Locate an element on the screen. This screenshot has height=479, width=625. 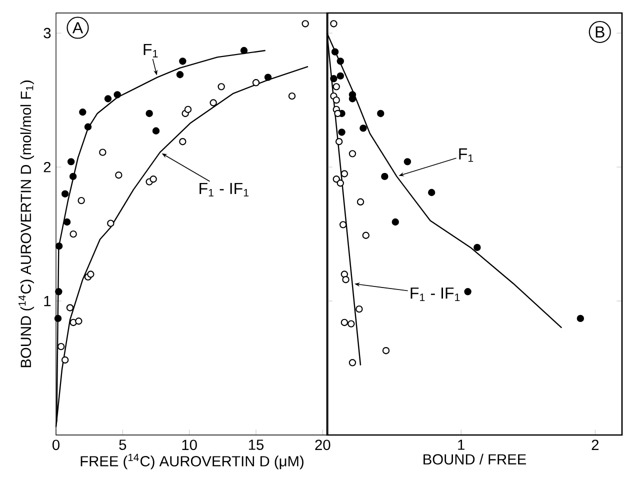
x-axis-title: FREE ($^{14}$C) AUROVERTIN D (μM) is located at coordinates (192, 462).